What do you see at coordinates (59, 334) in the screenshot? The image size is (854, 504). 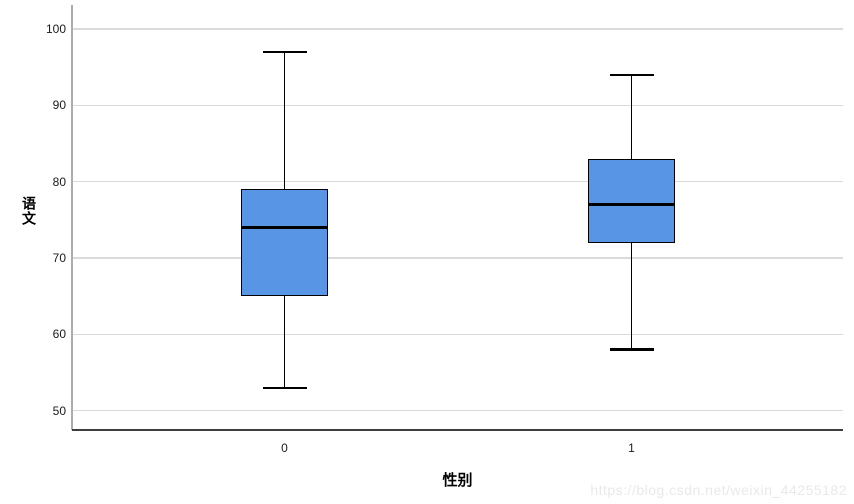 I see `y-tick-label: 60` at bounding box center [59, 334].